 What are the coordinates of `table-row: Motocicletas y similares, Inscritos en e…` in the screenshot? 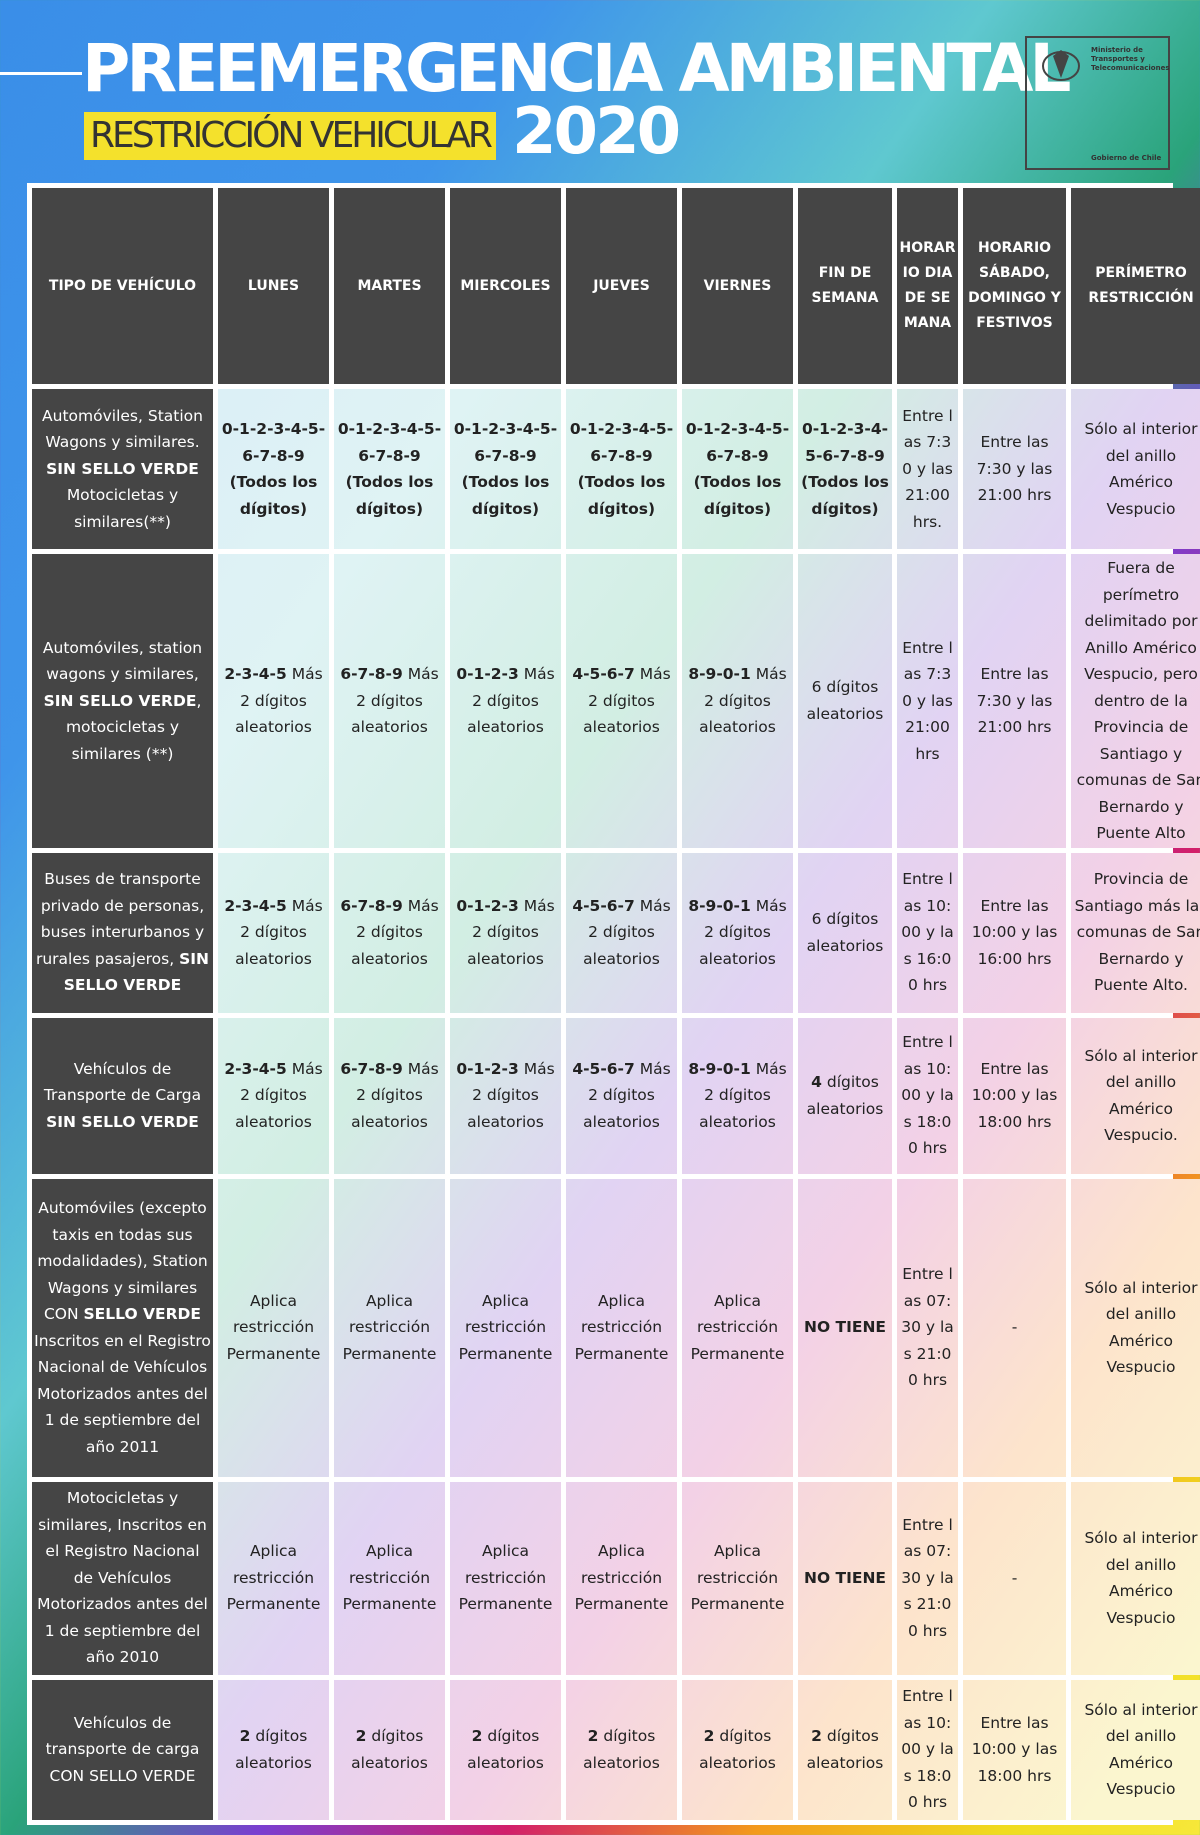 It's located at (616, 1578).